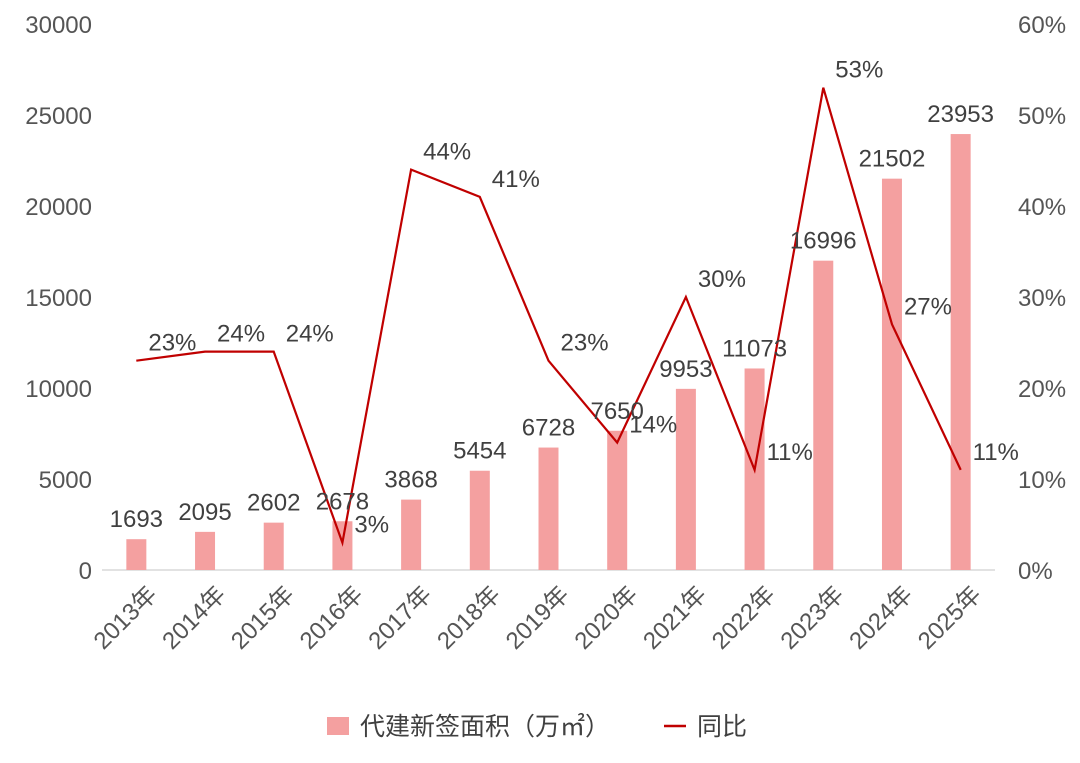 This screenshot has height=763, width=1080. What do you see at coordinates (754, 348) in the screenshot?
I see `bar-data-label: 11073` at bounding box center [754, 348].